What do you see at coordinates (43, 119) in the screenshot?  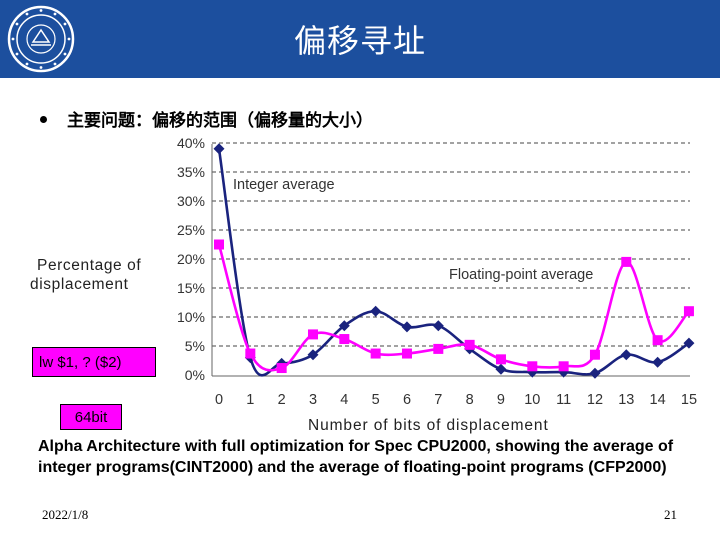 I see `bullet-dot-icon` at bounding box center [43, 119].